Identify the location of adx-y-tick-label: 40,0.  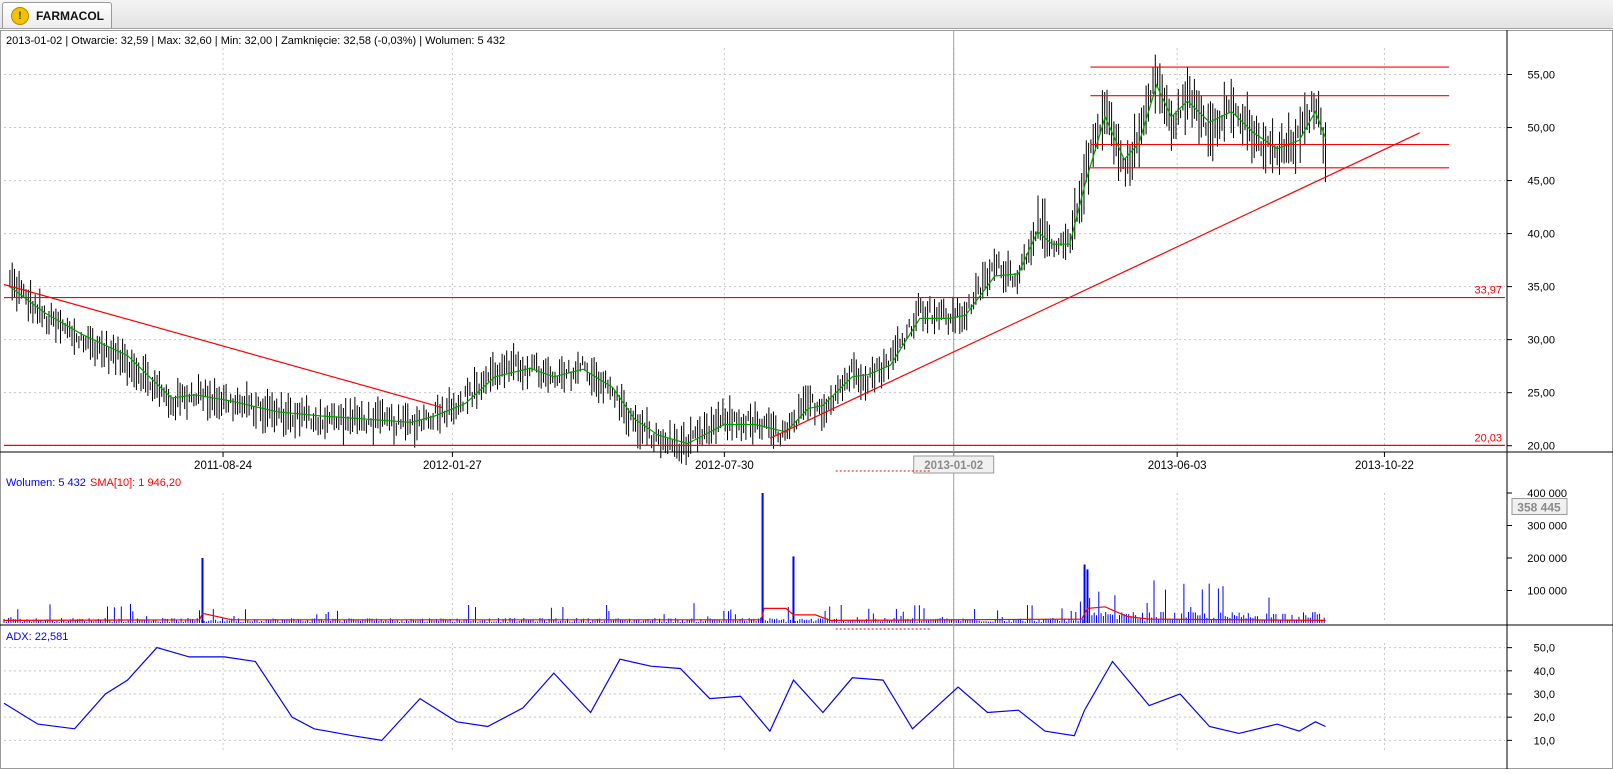
(1544, 672).